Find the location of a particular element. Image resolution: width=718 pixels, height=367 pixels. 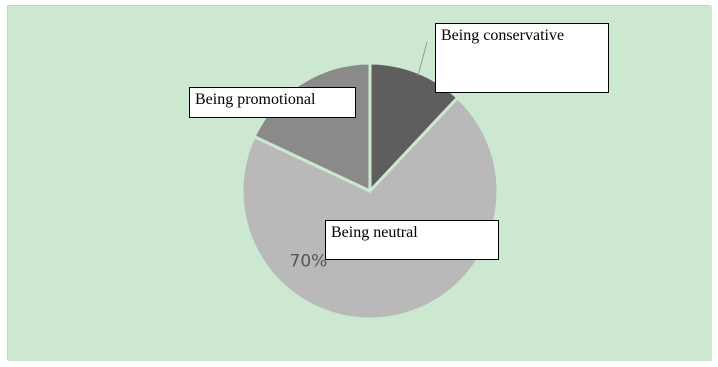

callout-being-conservative: Being conservative is located at coordinates (522, 58).